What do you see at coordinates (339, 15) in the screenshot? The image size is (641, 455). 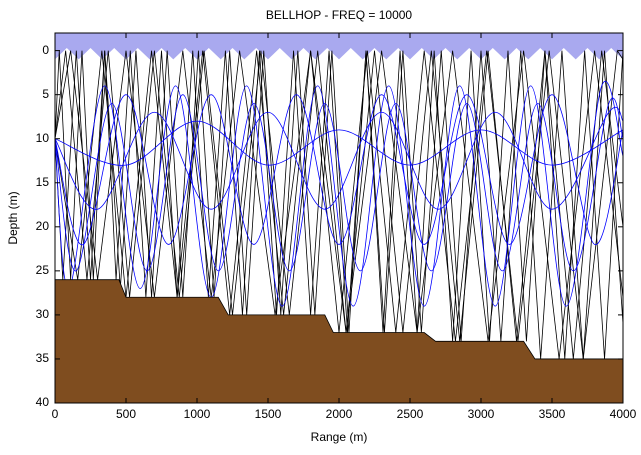 I see `chart-title: BELLHOP - FREQ = 10000` at bounding box center [339, 15].